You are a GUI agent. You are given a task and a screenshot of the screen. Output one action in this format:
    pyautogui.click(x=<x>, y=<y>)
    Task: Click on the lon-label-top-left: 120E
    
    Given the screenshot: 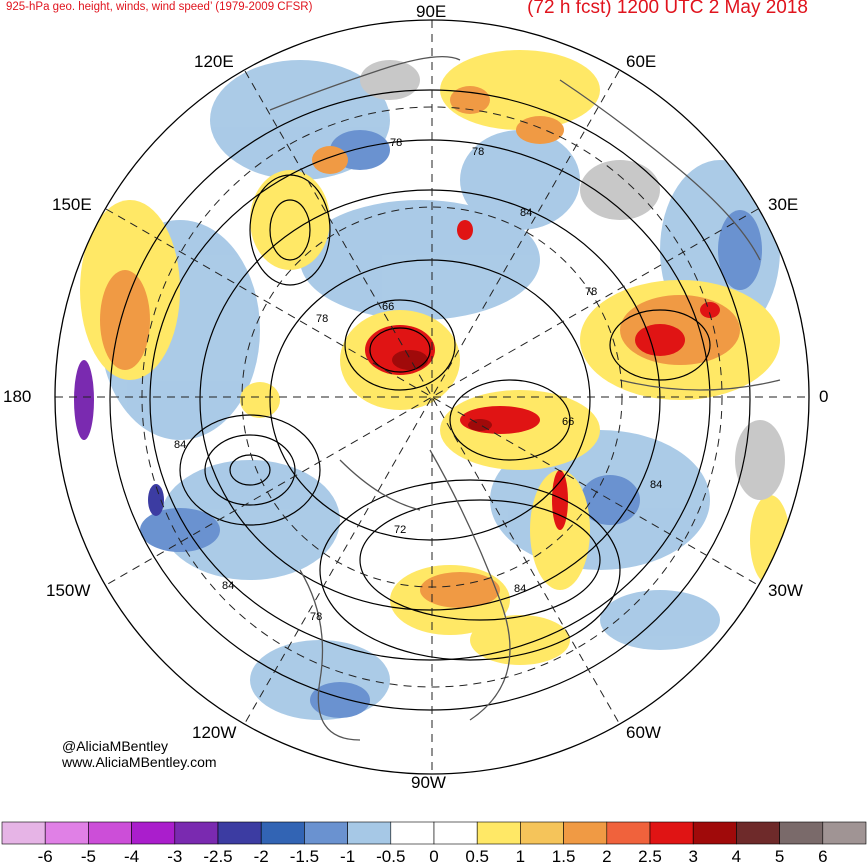 What is the action you would take?
    pyautogui.click(x=214, y=61)
    